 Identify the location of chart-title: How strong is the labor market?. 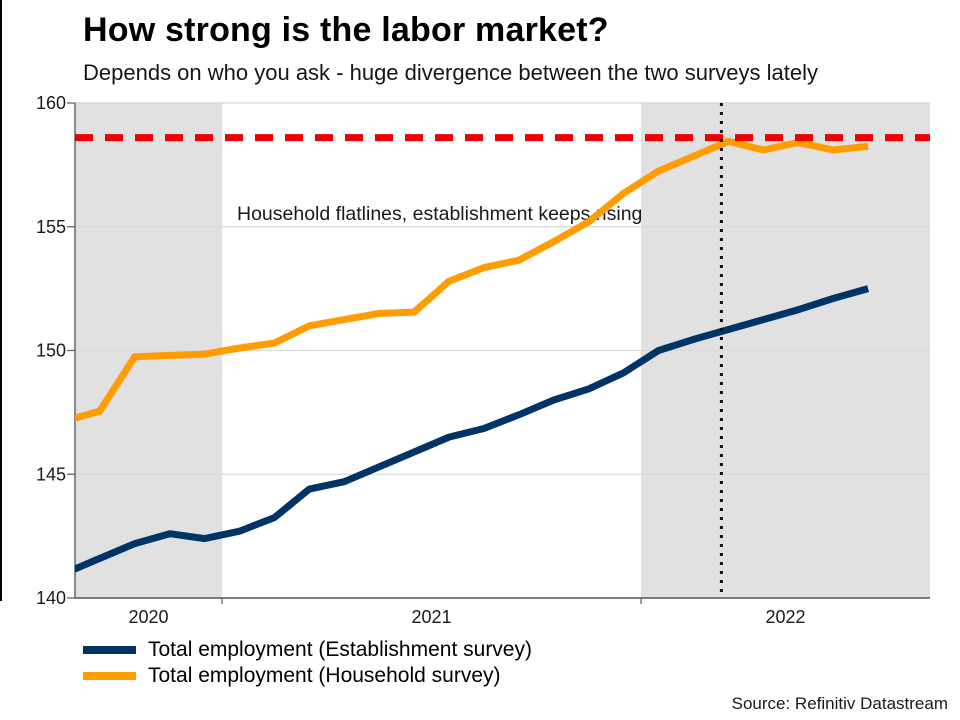
(346, 30).